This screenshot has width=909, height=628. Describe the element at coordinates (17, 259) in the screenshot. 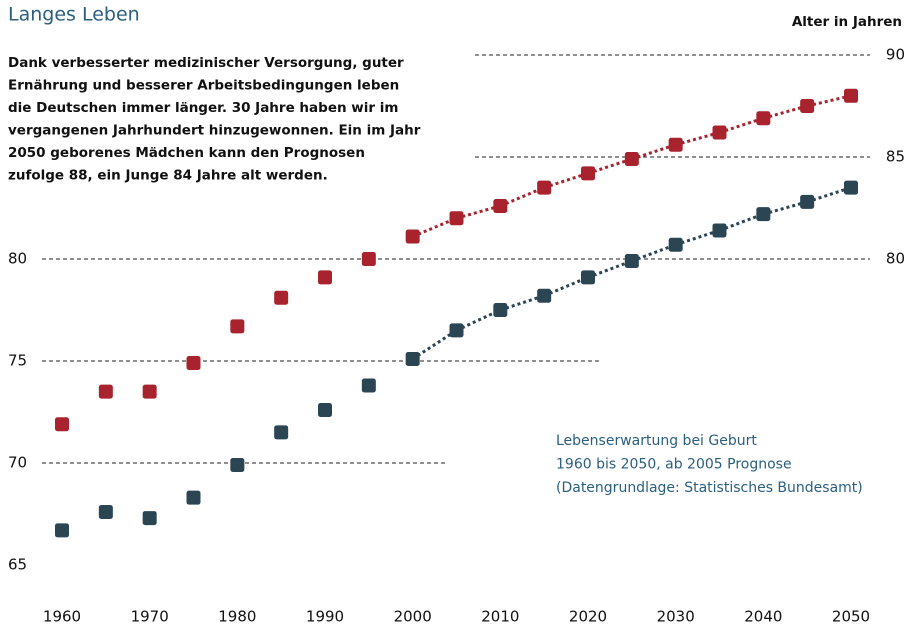

I see `y-tick-label: 80` at that location.